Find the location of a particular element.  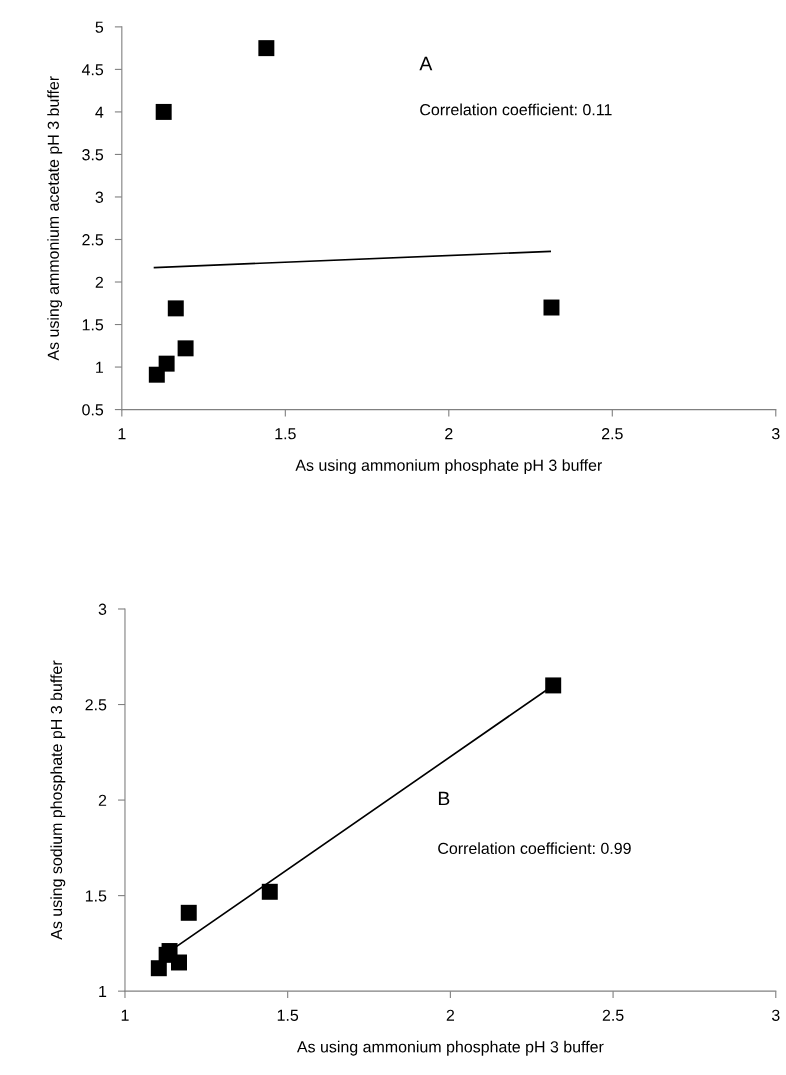

y-axis-title: As using sodium phosphate pH 3 buffer is located at coordinates (58, 800).